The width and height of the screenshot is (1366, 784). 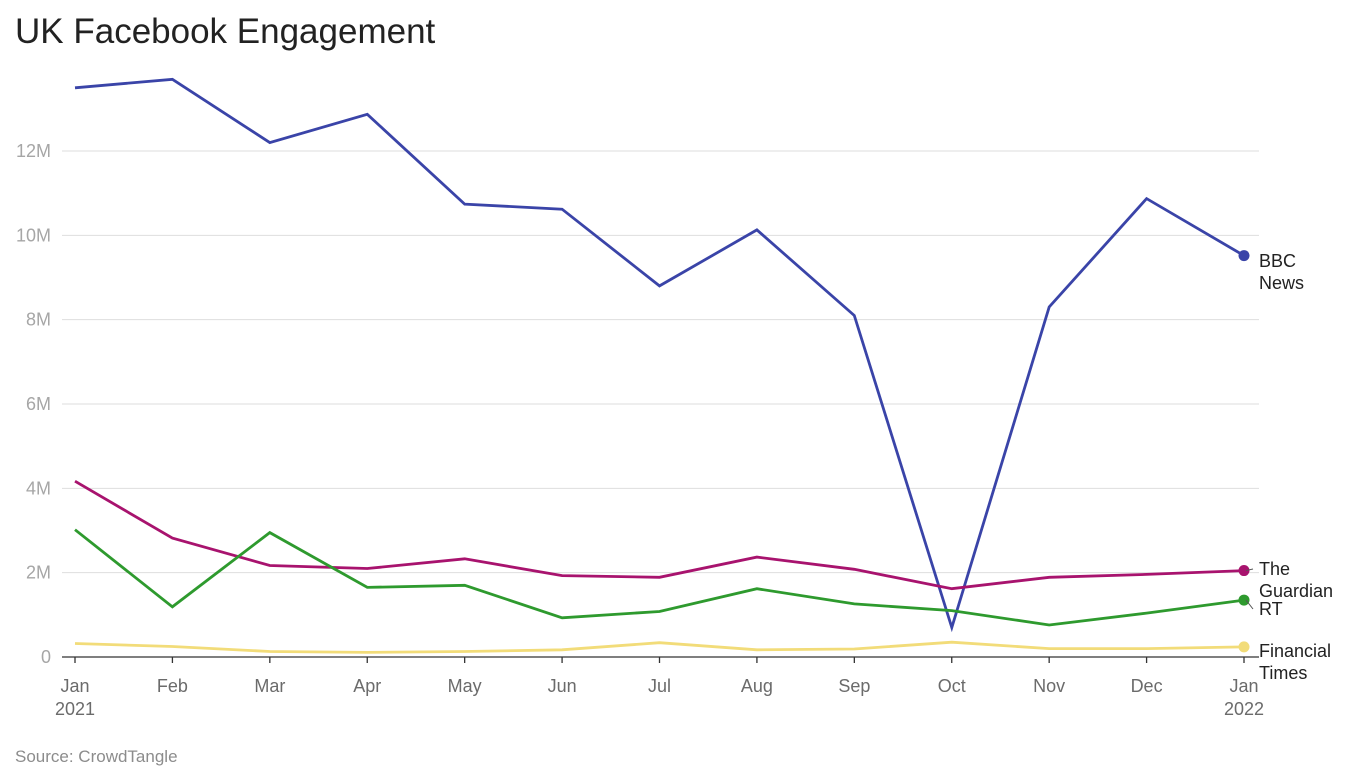 What do you see at coordinates (1244, 709) in the screenshot?
I see `x-tick-label-line: 2022` at bounding box center [1244, 709].